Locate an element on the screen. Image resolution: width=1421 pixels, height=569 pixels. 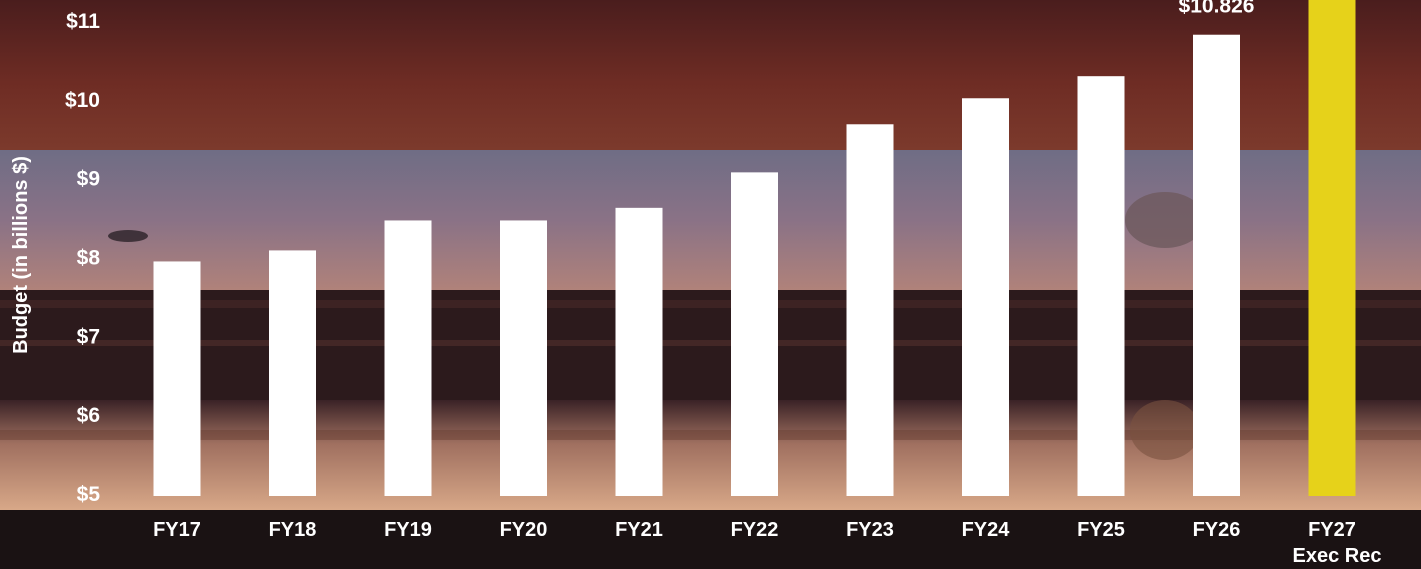
y-axis-title-group: Budget (in billions $) is located at coordinates (21, 255).